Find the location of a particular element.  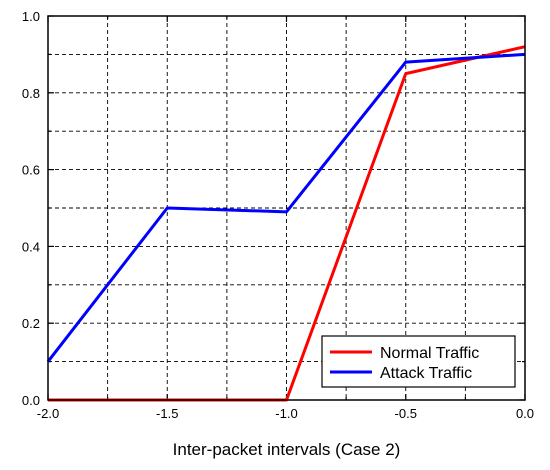

y-tick-labels: 0.0 0.2 0.4 0.6 0.8 1.0 is located at coordinates (31, 208).